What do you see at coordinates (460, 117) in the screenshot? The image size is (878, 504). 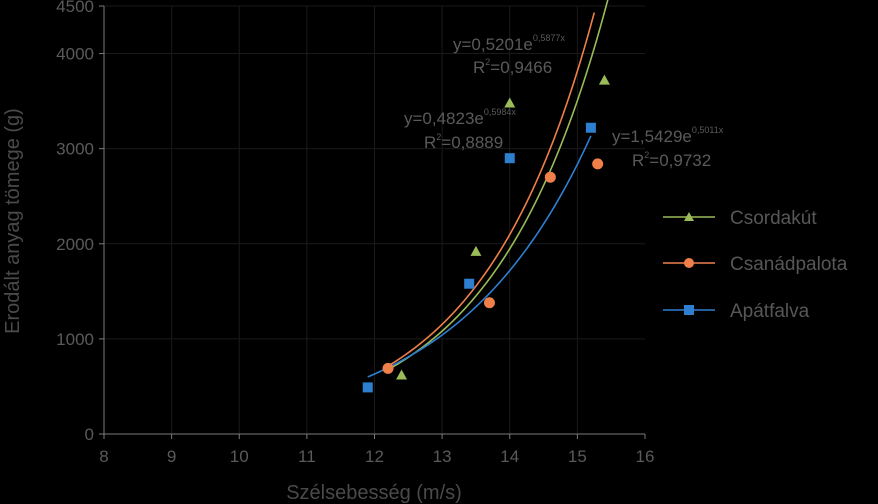 I see `equation-csanadpalota: y=0,4823e0,5984x` at bounding box center [460, 117].